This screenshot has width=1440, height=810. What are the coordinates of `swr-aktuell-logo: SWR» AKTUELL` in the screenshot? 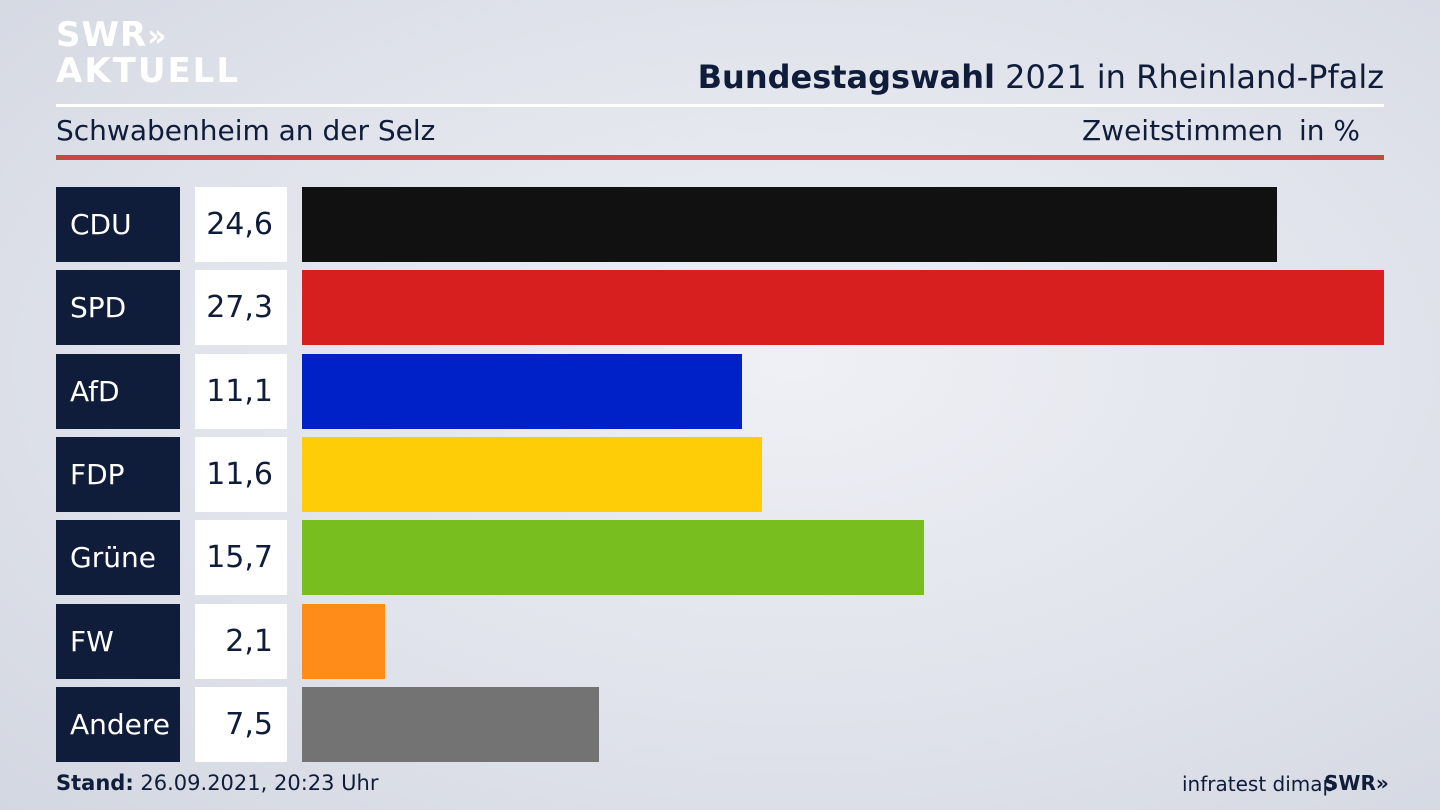 It's located at (148, 53).